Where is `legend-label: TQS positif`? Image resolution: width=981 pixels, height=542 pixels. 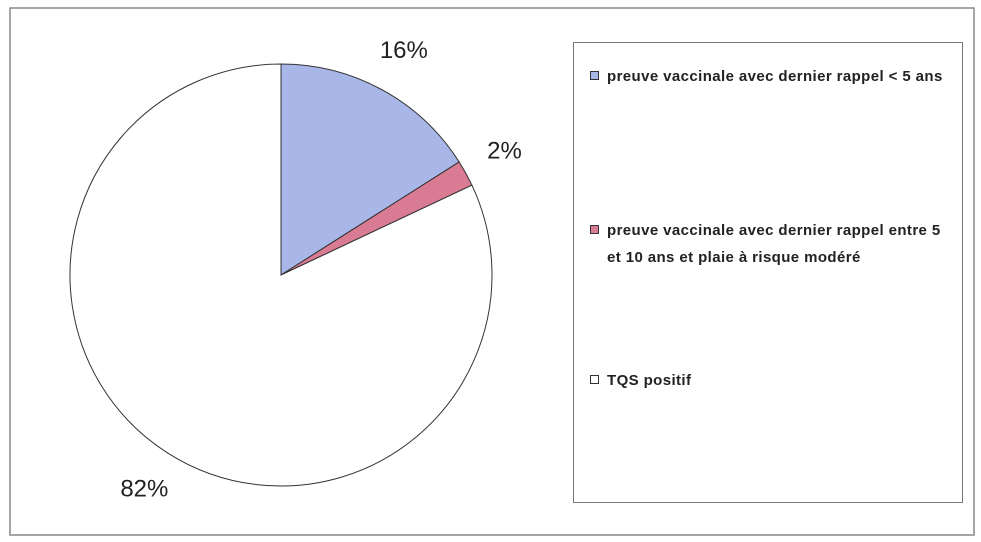 legend-label: TQS positif is located at coordinates (649, 380).